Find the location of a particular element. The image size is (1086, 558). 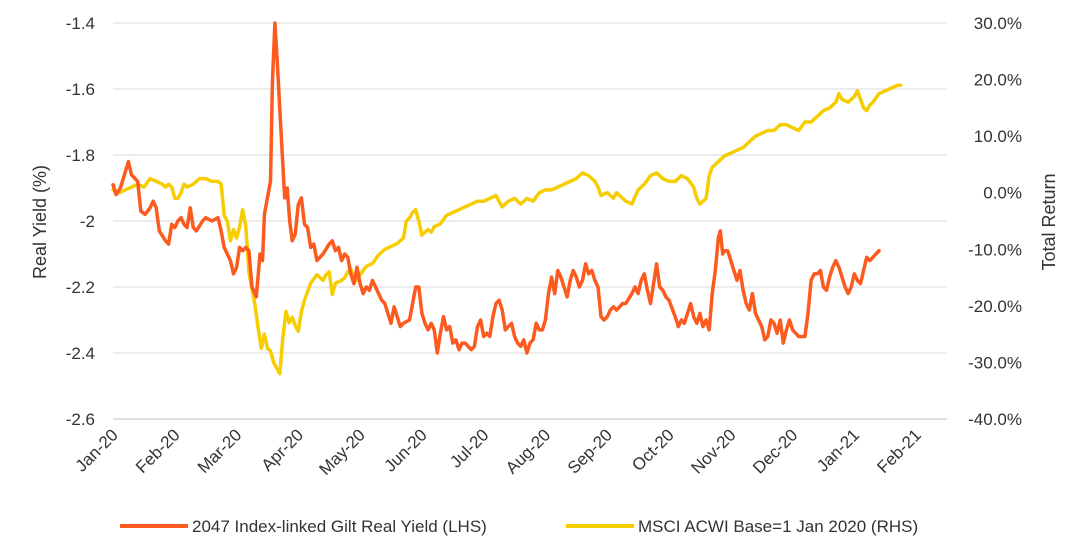

y-tick-label: -1.8 is located at coordinates (80, 155).